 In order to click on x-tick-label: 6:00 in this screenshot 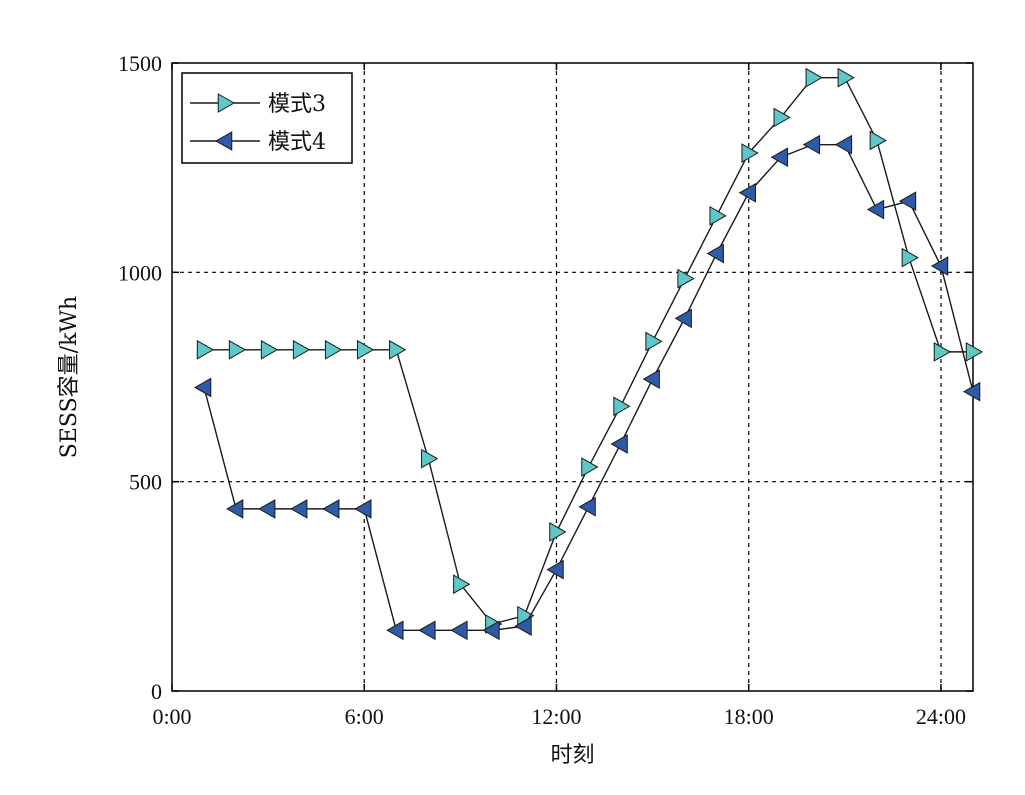, I will do `click(364, 716)`.